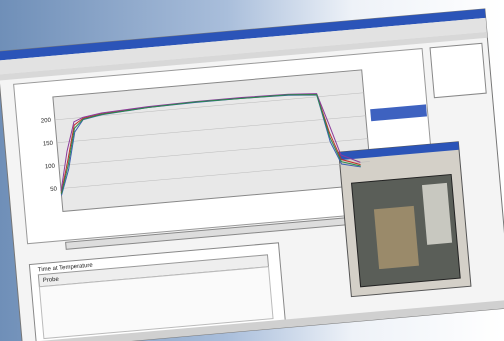 This screenshot has height=341, width=504. I want to click on status-bar, so click(263, 320).